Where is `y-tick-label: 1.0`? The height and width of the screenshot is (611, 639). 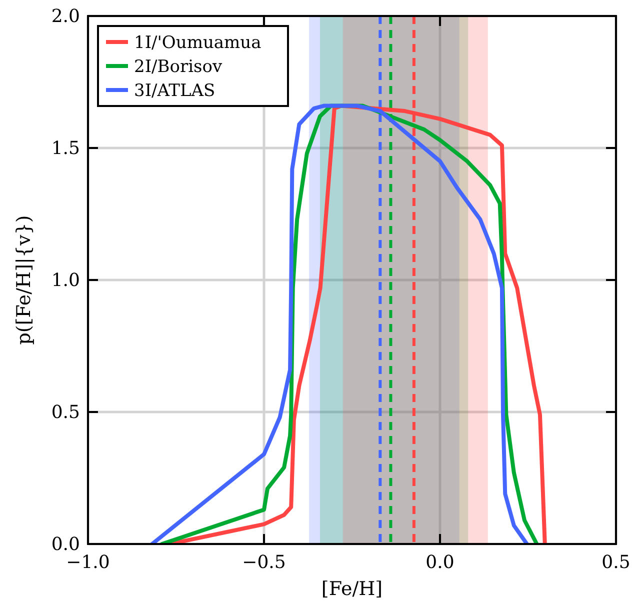 y-tick-label: 1.0 is located at coordinates (65, 280).